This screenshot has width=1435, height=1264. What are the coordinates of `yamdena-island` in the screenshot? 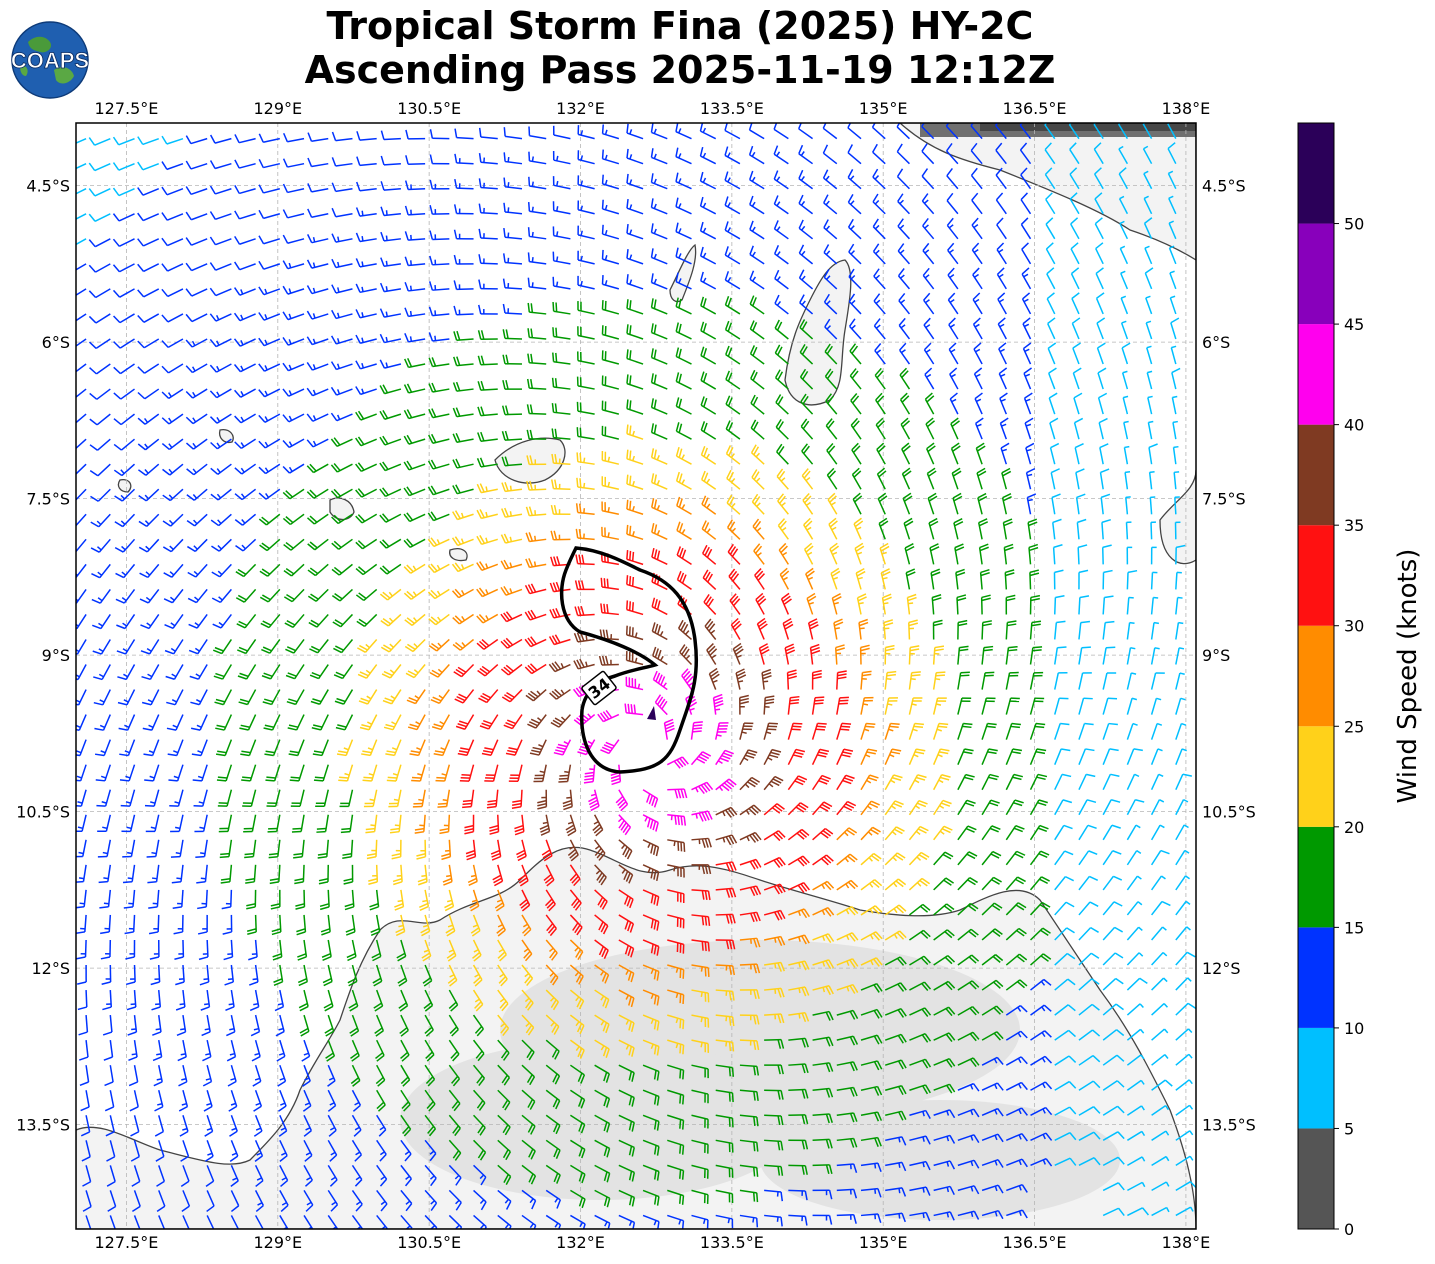 It's located at (683, 273).